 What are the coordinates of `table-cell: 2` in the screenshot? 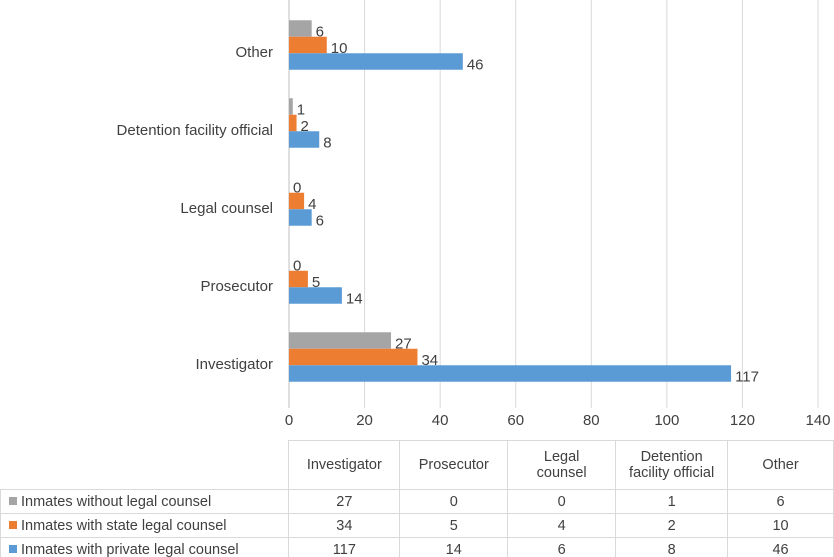 It's located at (672, 525).